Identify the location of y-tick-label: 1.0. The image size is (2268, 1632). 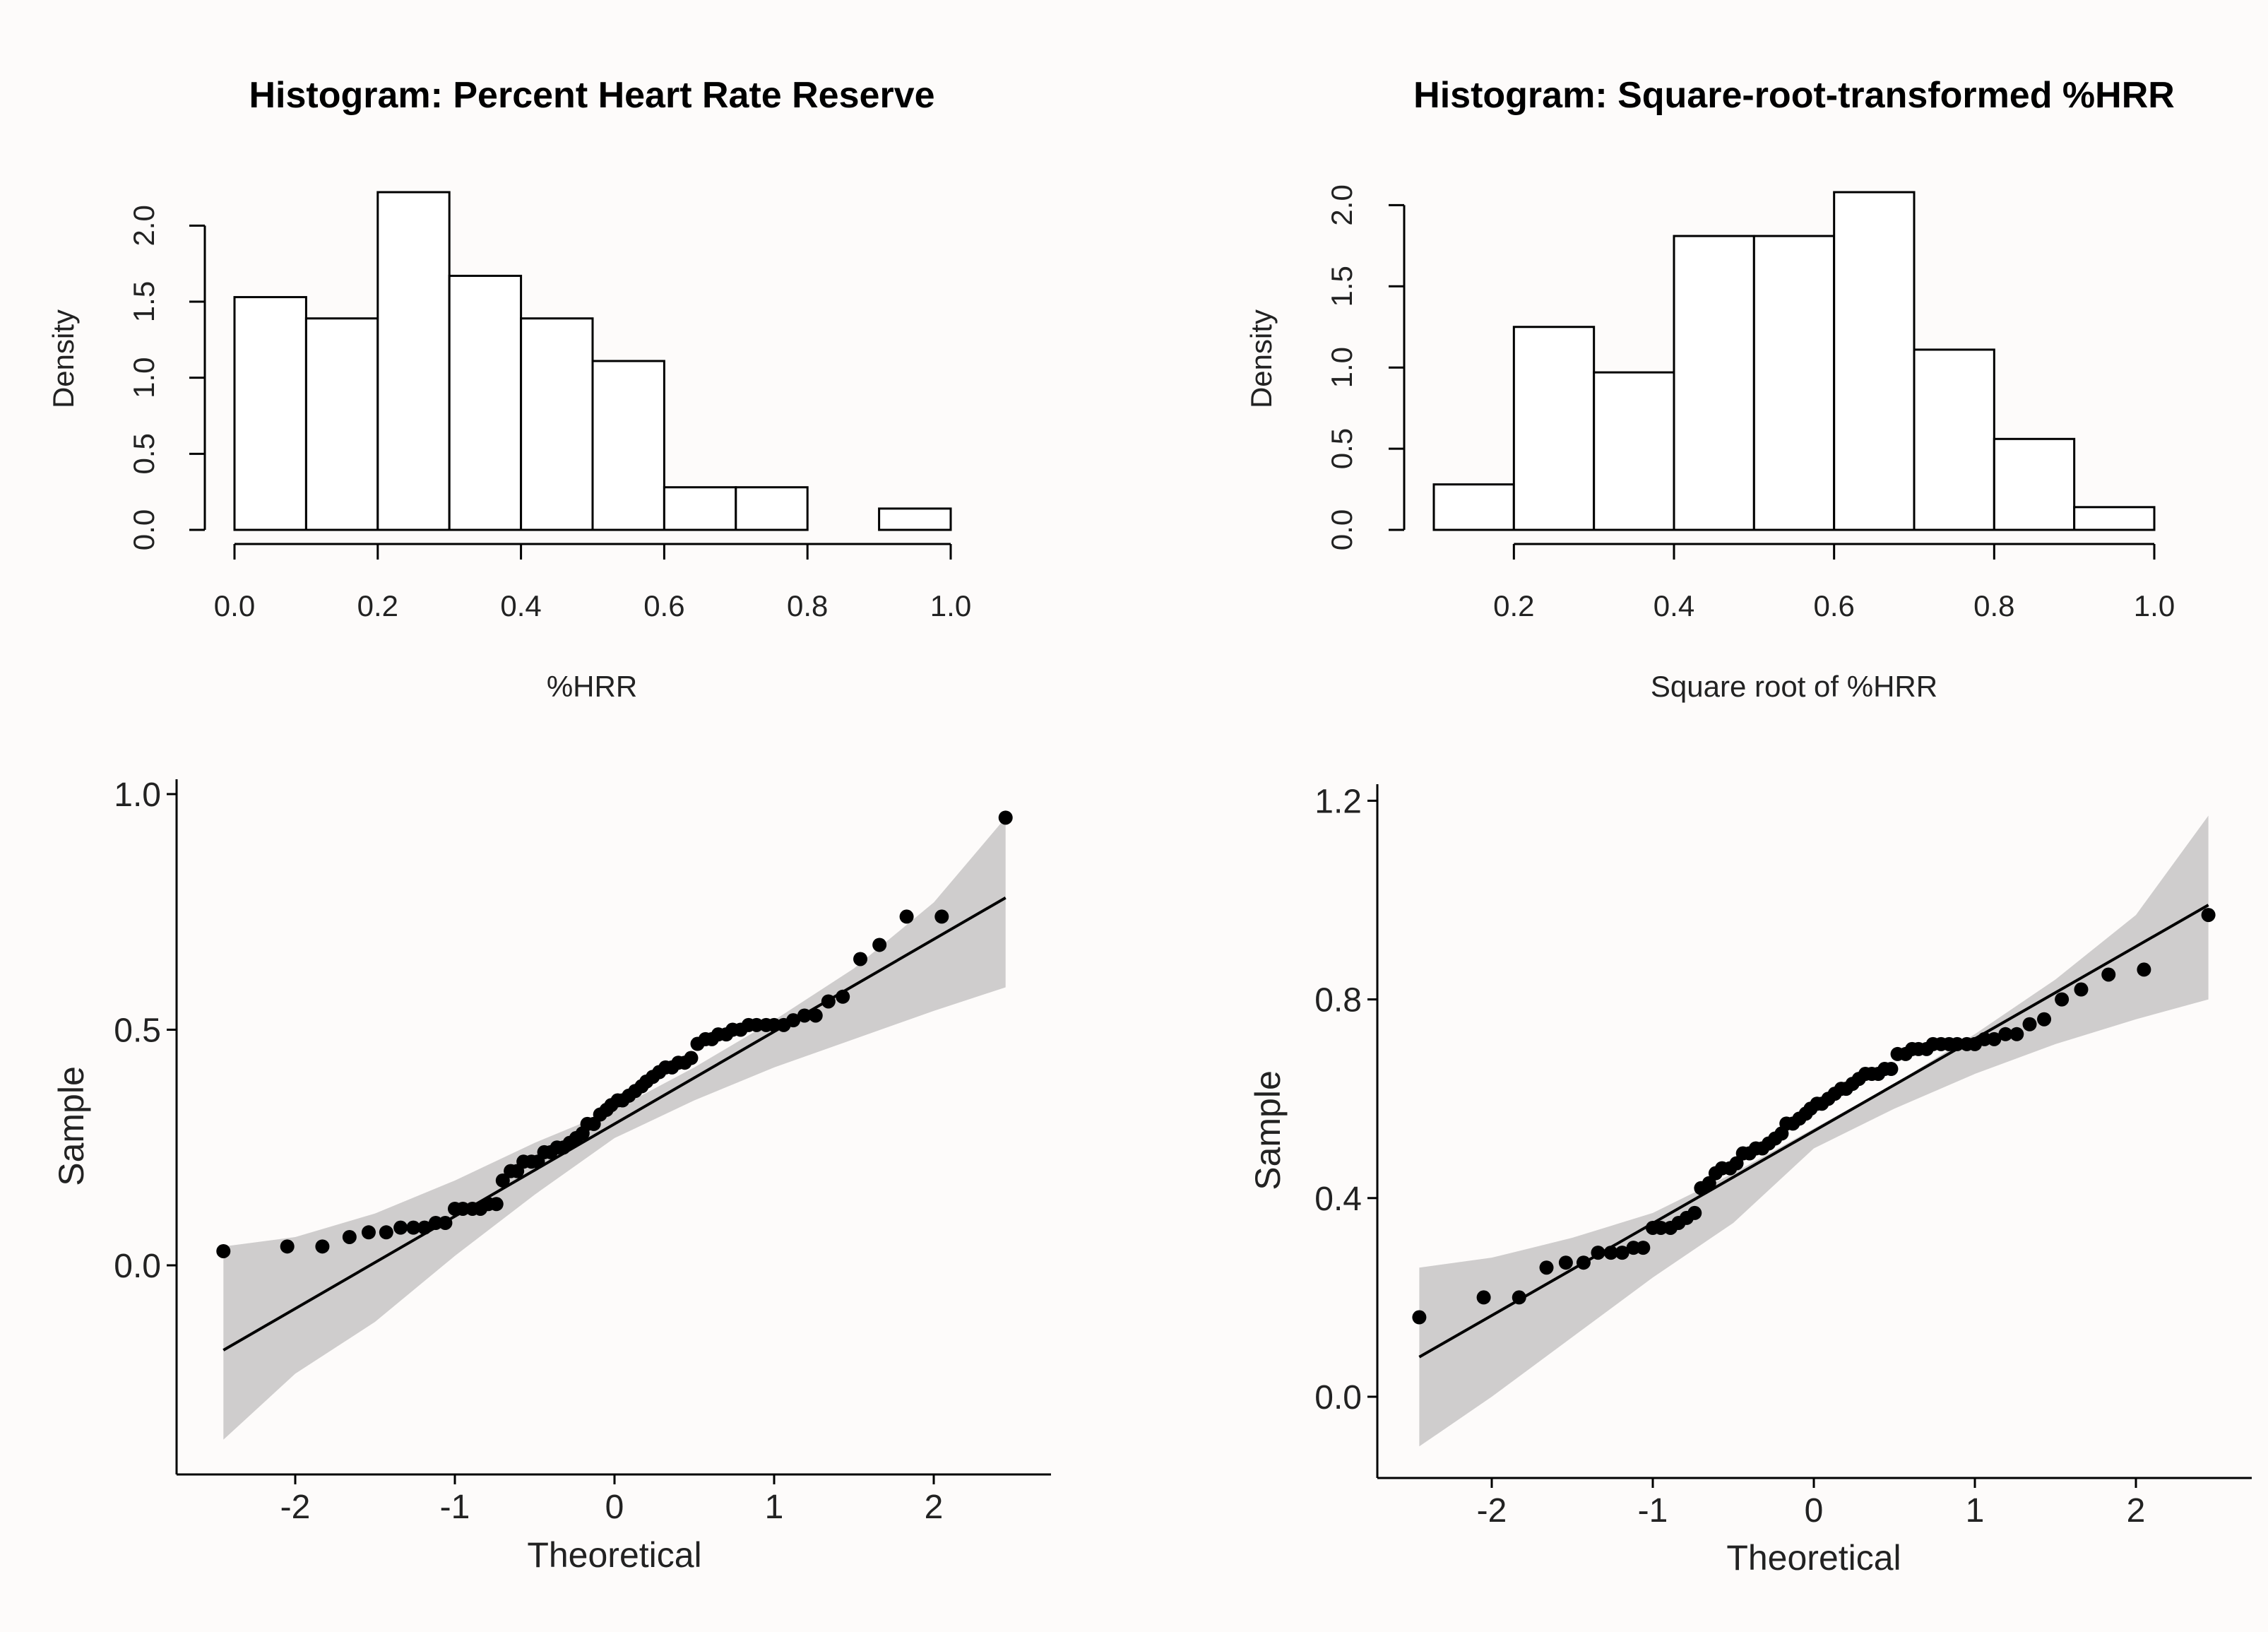
(137, 795).